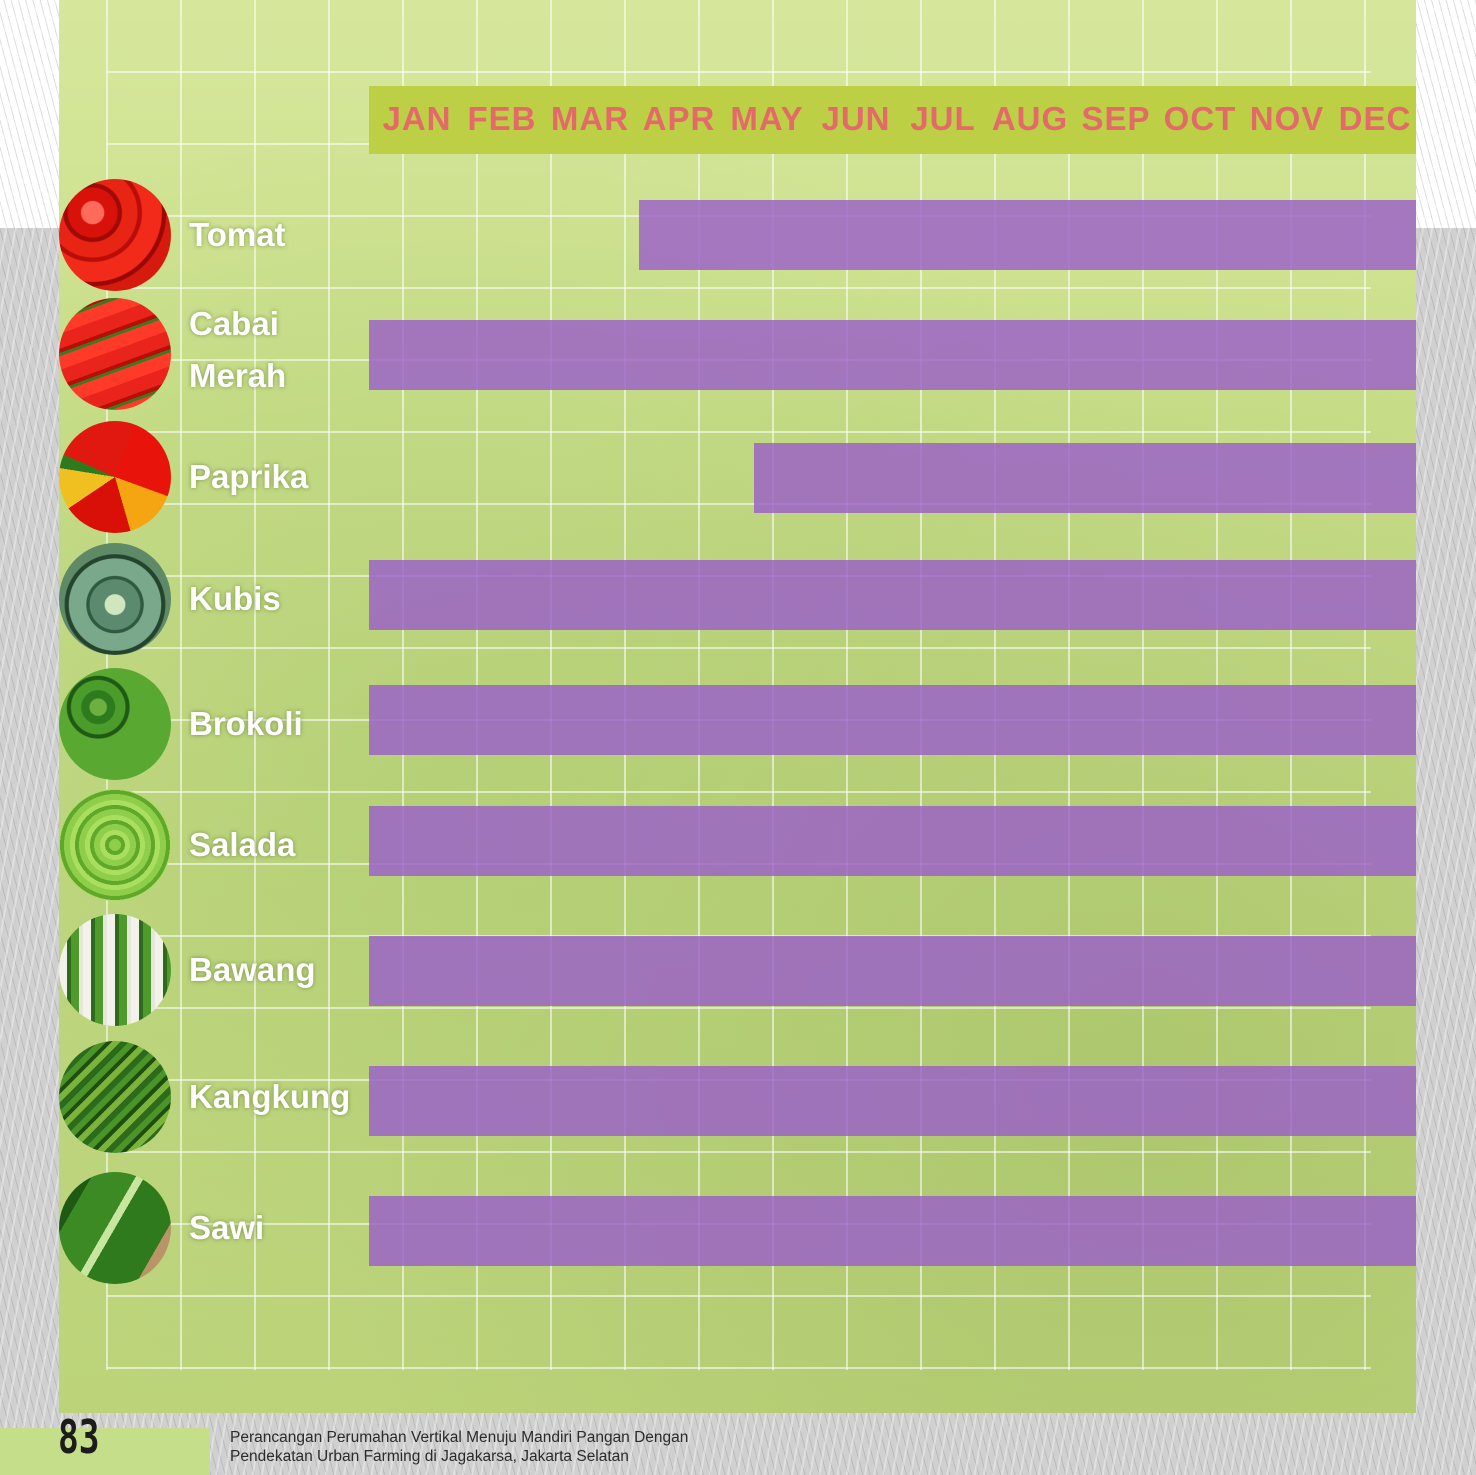 The image size is (1476, 1475). I want to click on month-header-band, so click(892, 120).